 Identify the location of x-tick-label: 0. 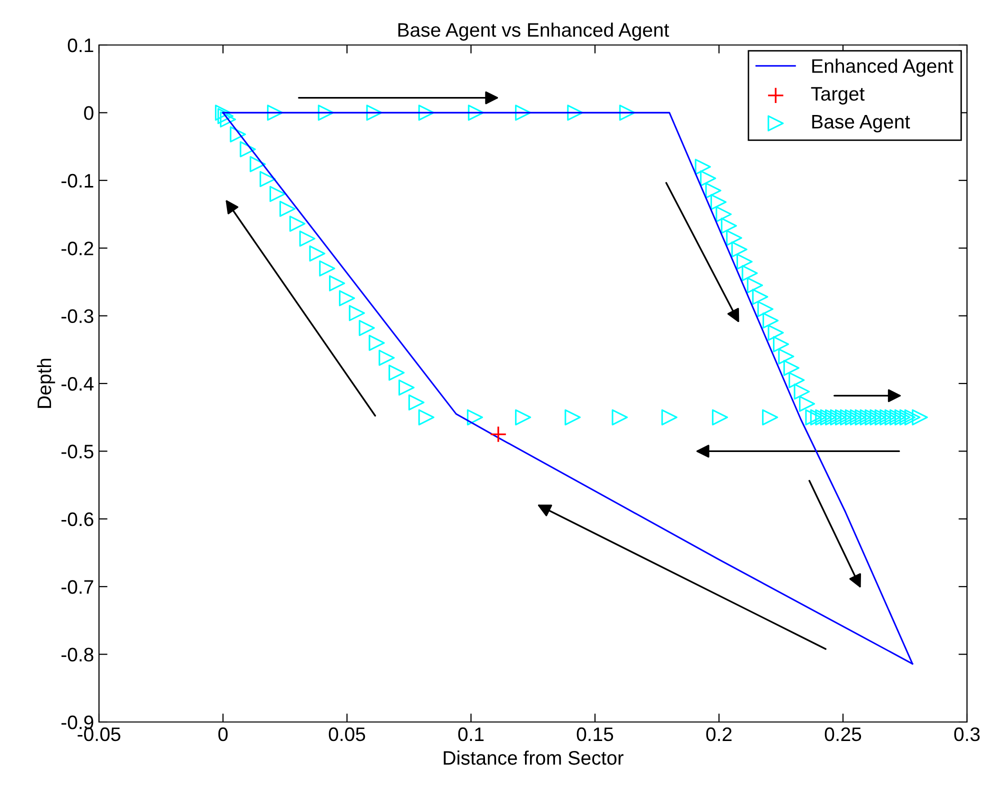
(223, 734).